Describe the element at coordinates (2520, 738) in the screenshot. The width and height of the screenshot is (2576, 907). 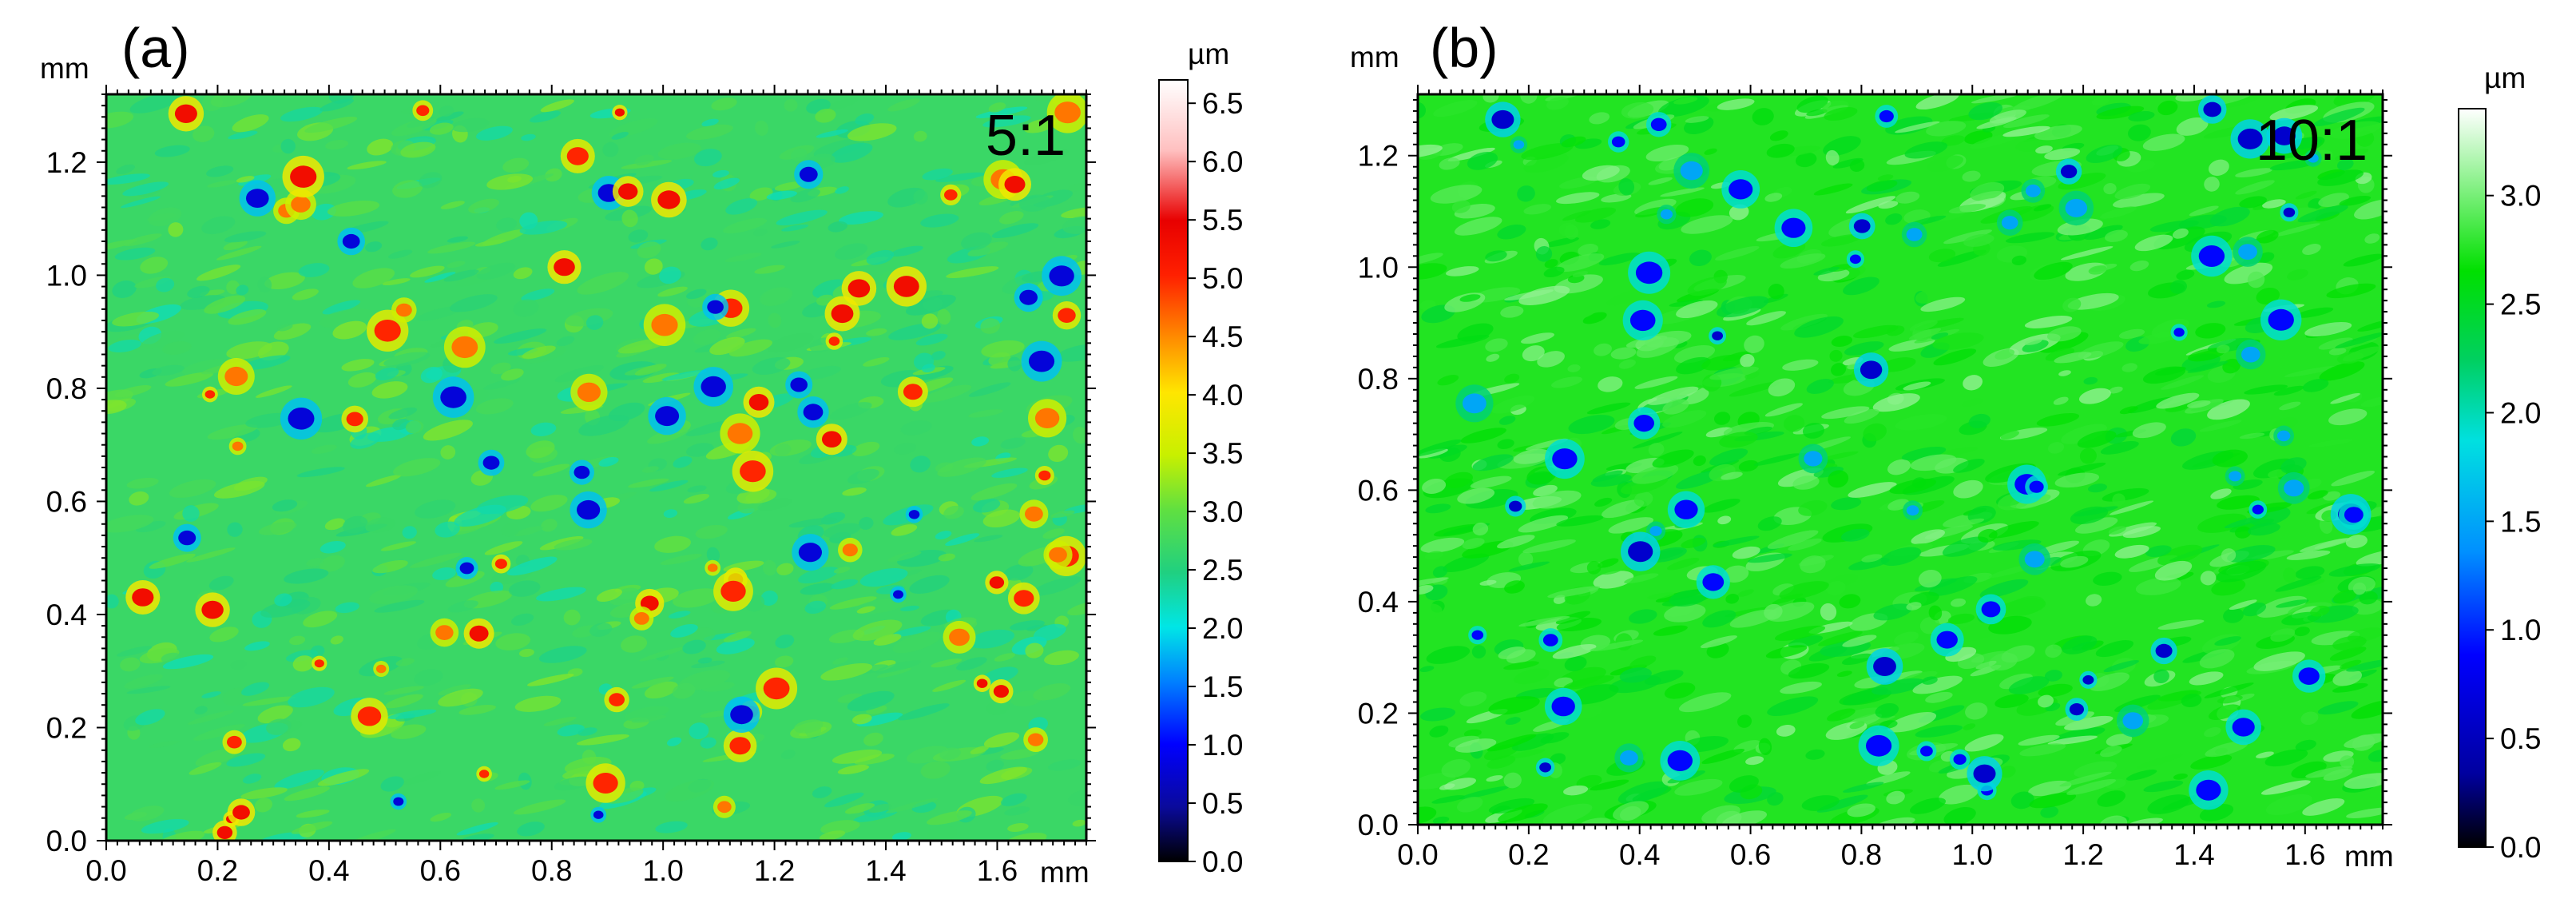
I see `colorbar-tick-label: 0.5` at that location.